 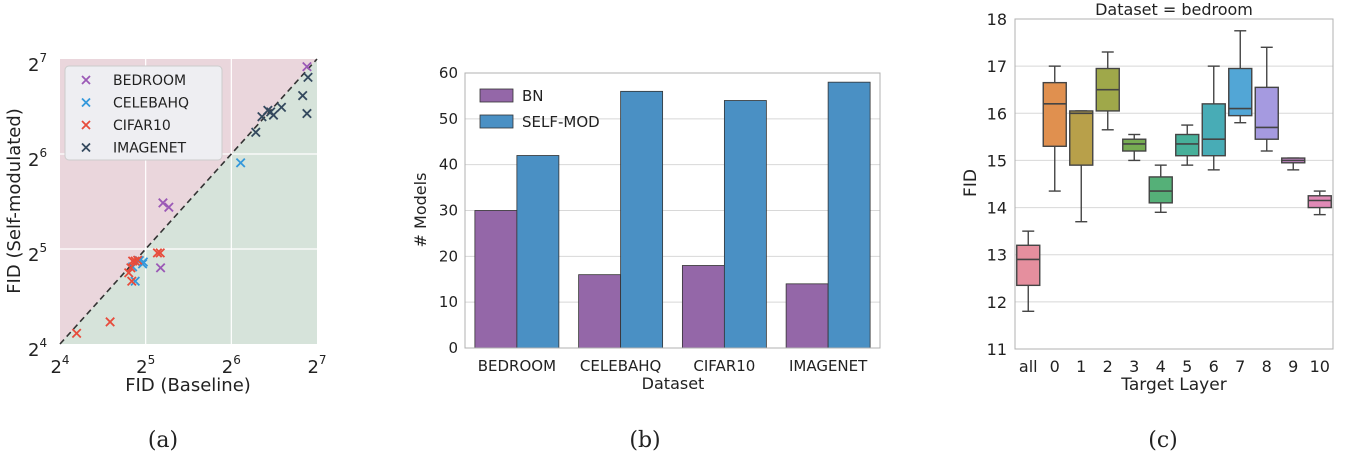 What do you see at coordinates (496, 279) in the screenshot?
I see `bar-bn-bedroom` at bounding box center [496, 279].